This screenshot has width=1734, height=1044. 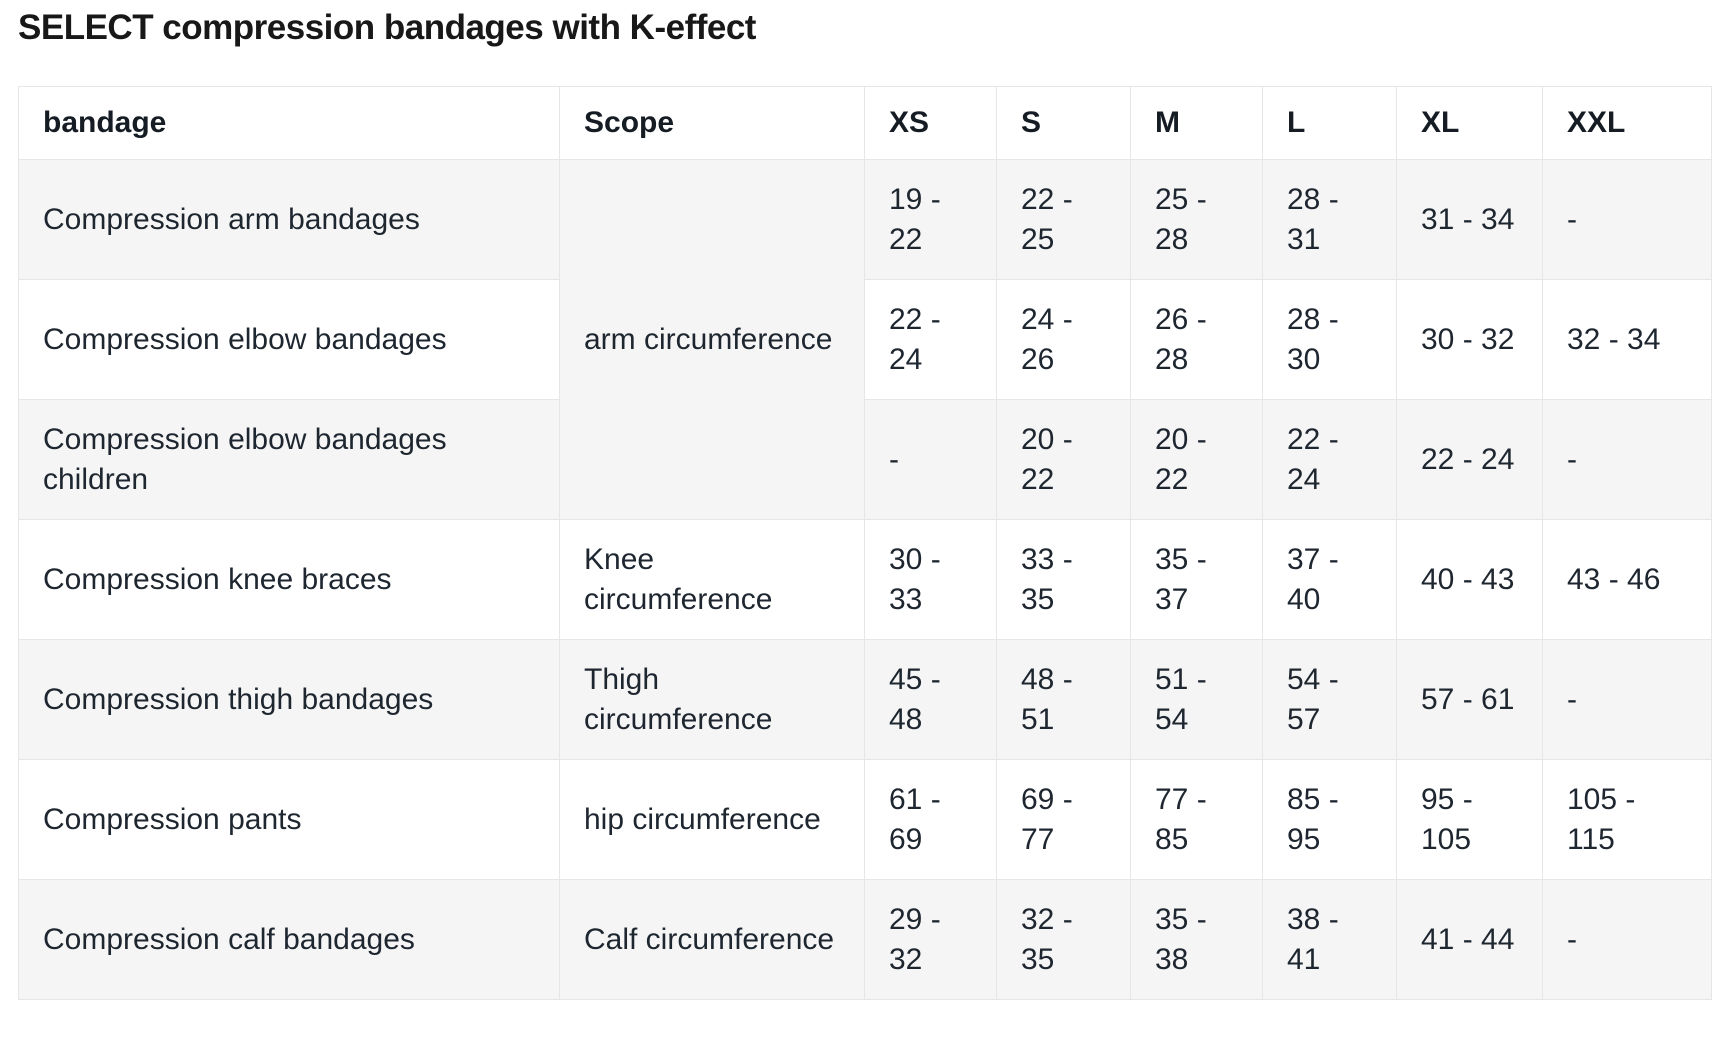 I want to click on size-cell-xxl: 32 - 34, so click(x=1627, y=339).